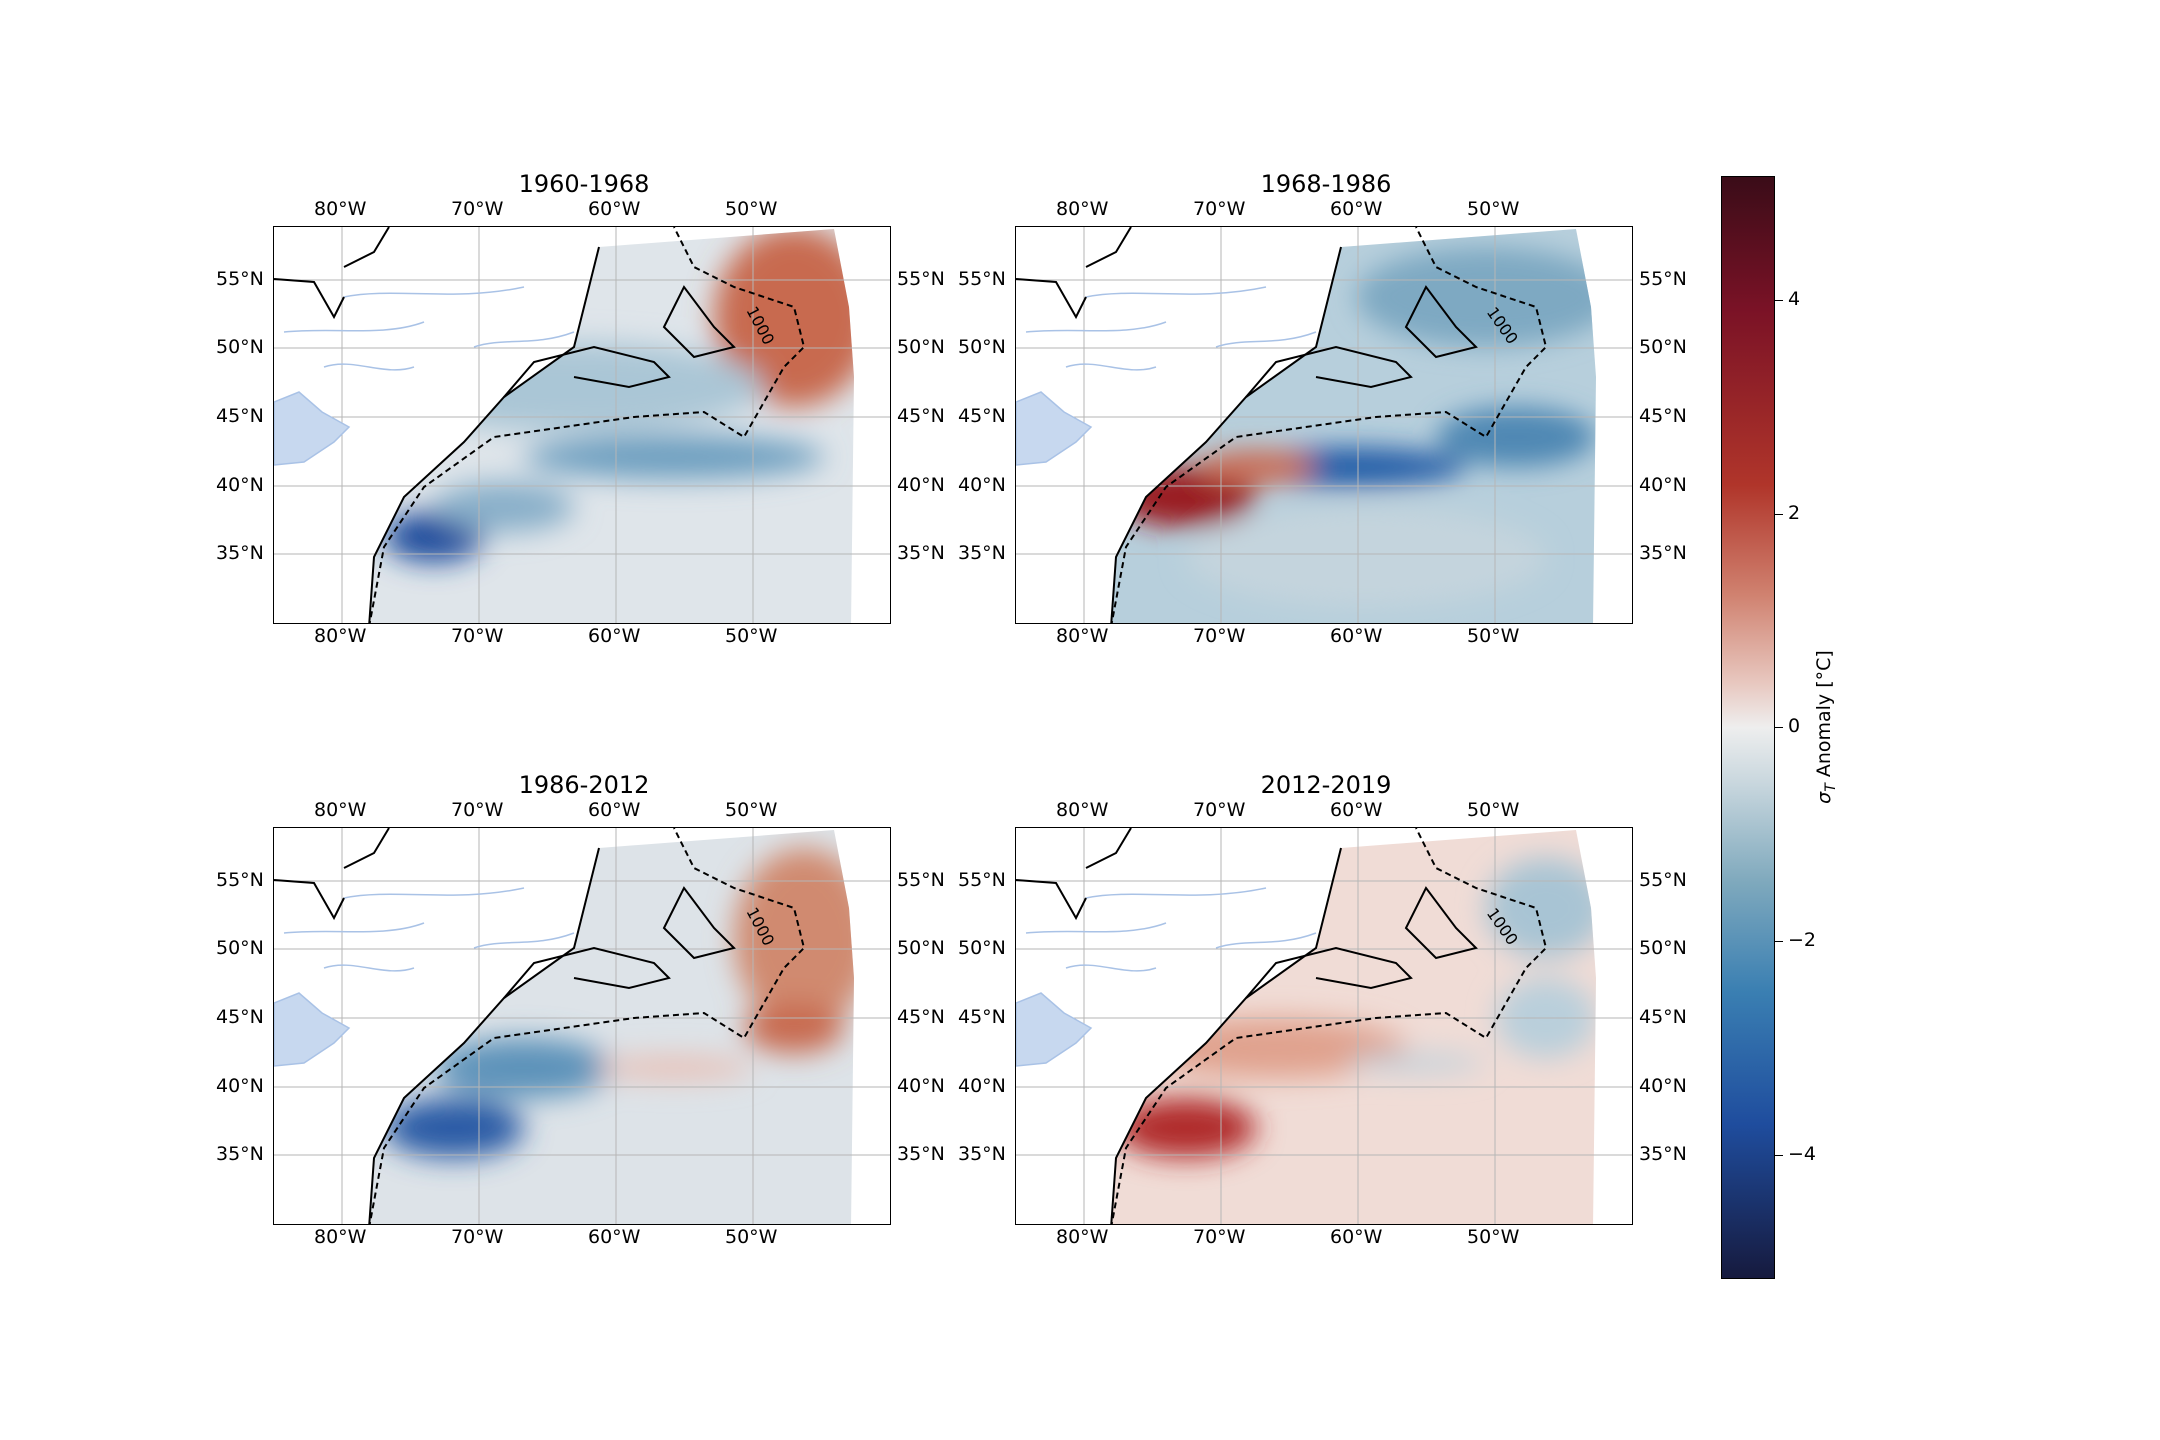 The image size is (2160, 1440). I want to click on p4-right-lat-40: 40°N, so click(1663, 1086).